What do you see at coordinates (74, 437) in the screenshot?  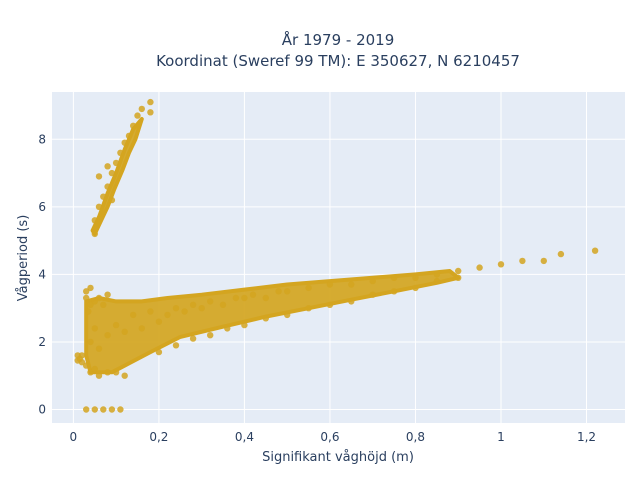 I see `x-tick-label: 0` at bounding box center [74, 437].